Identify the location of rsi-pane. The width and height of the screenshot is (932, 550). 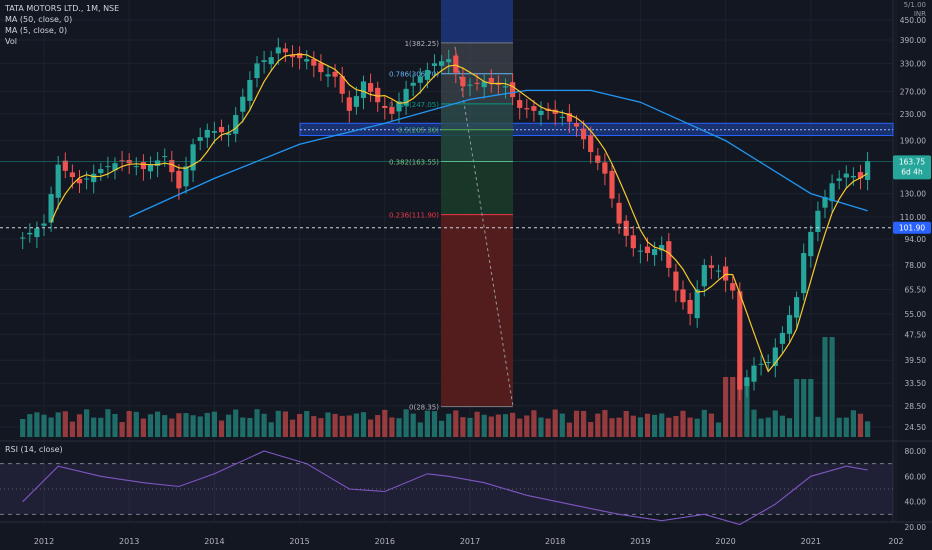
(446, 488).